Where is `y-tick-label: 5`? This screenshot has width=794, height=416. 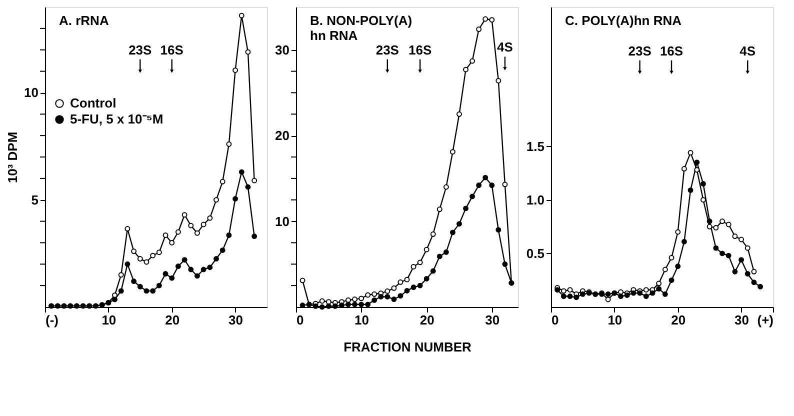 y-tick-label: 5 is located at coordinates (34, 200).